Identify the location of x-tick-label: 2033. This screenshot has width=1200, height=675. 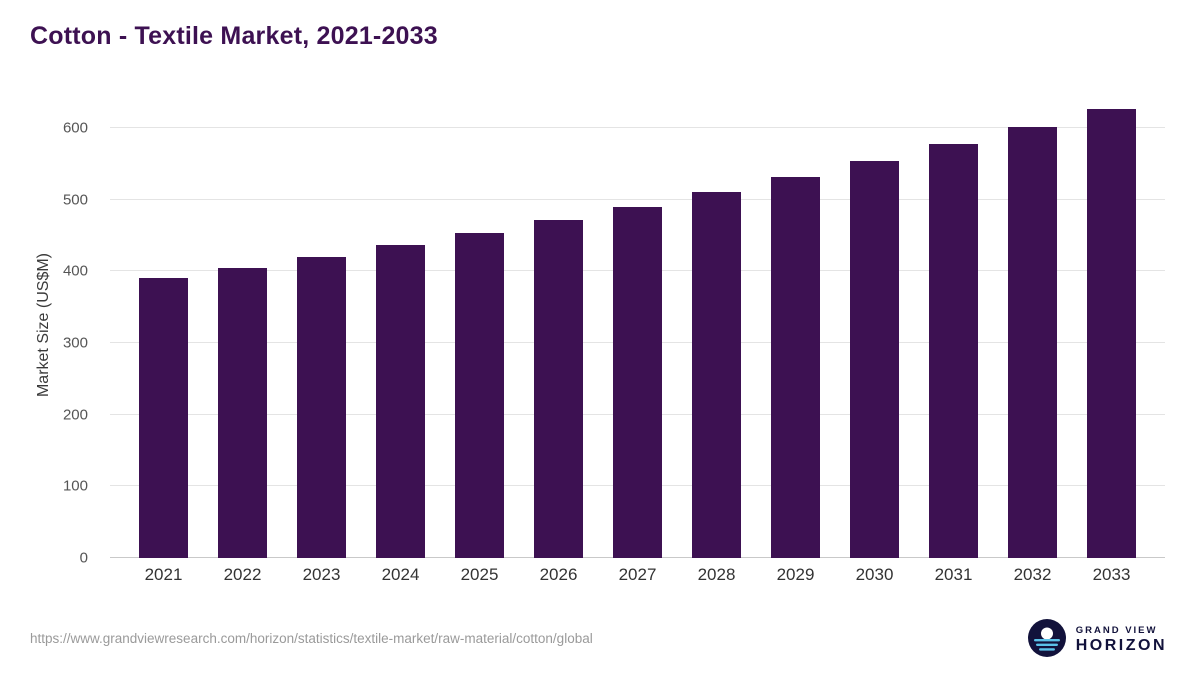
(1111, 574).